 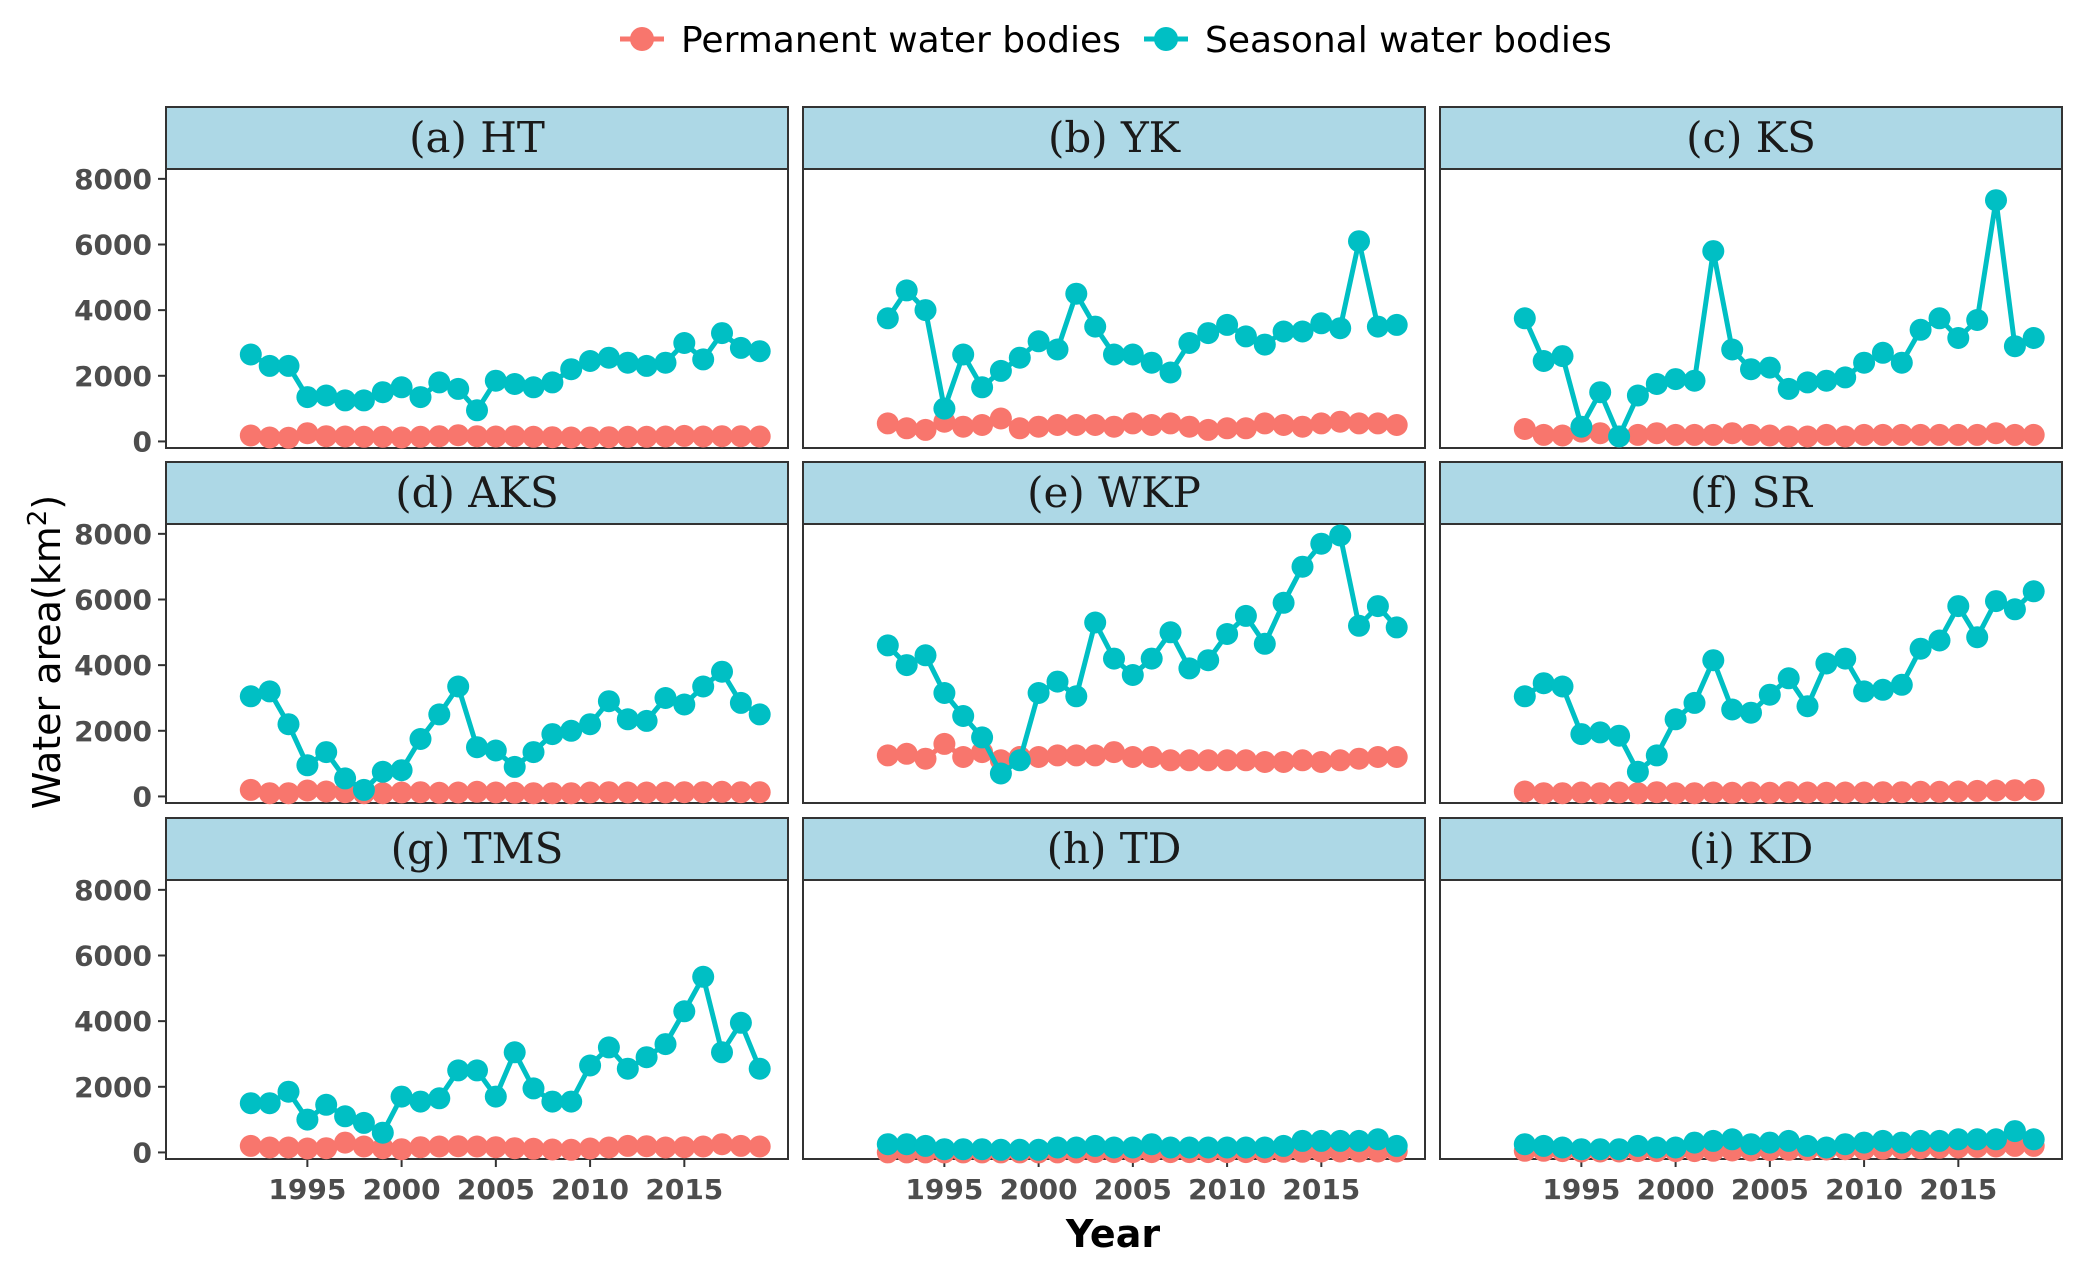 I want to click on legend-label: Seasonal water bodies, so click(x=1408, y=40).